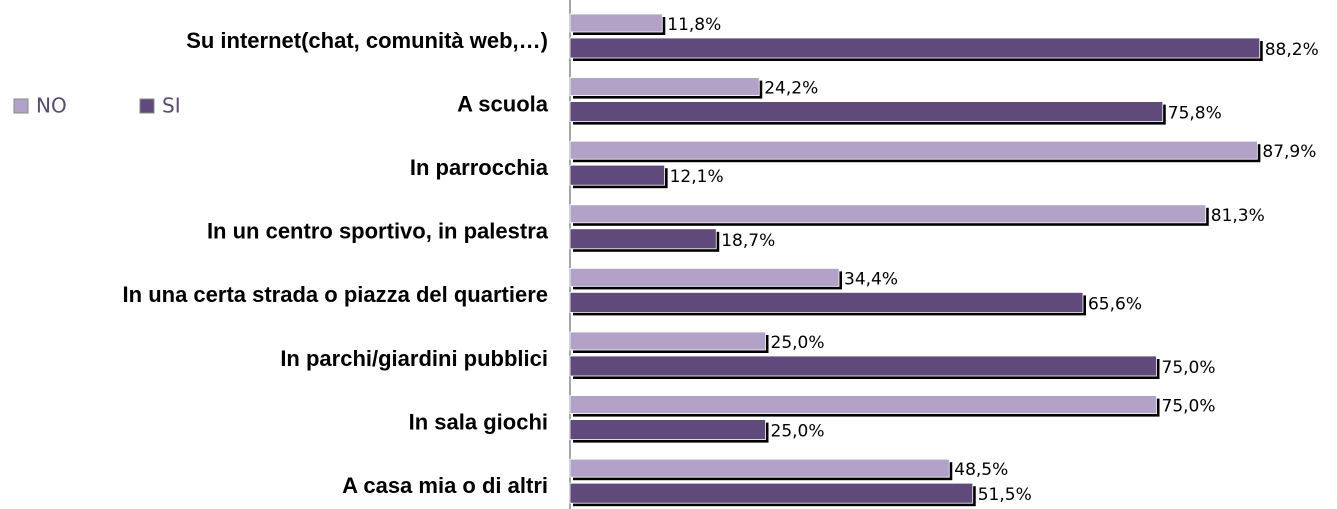 This screenshot has height=509, width=1337. Describe the element at coordinates (694, 25) in the screenshot. I see `value-label: 11,8%` at that location.